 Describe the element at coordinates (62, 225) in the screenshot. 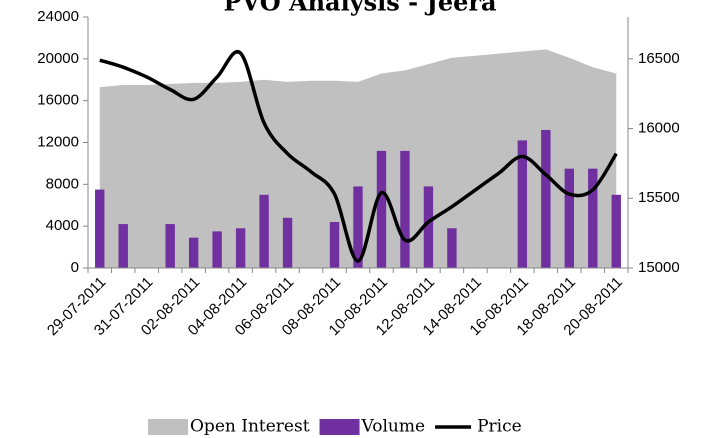

I see `y-tick-label: 4000` at that location.